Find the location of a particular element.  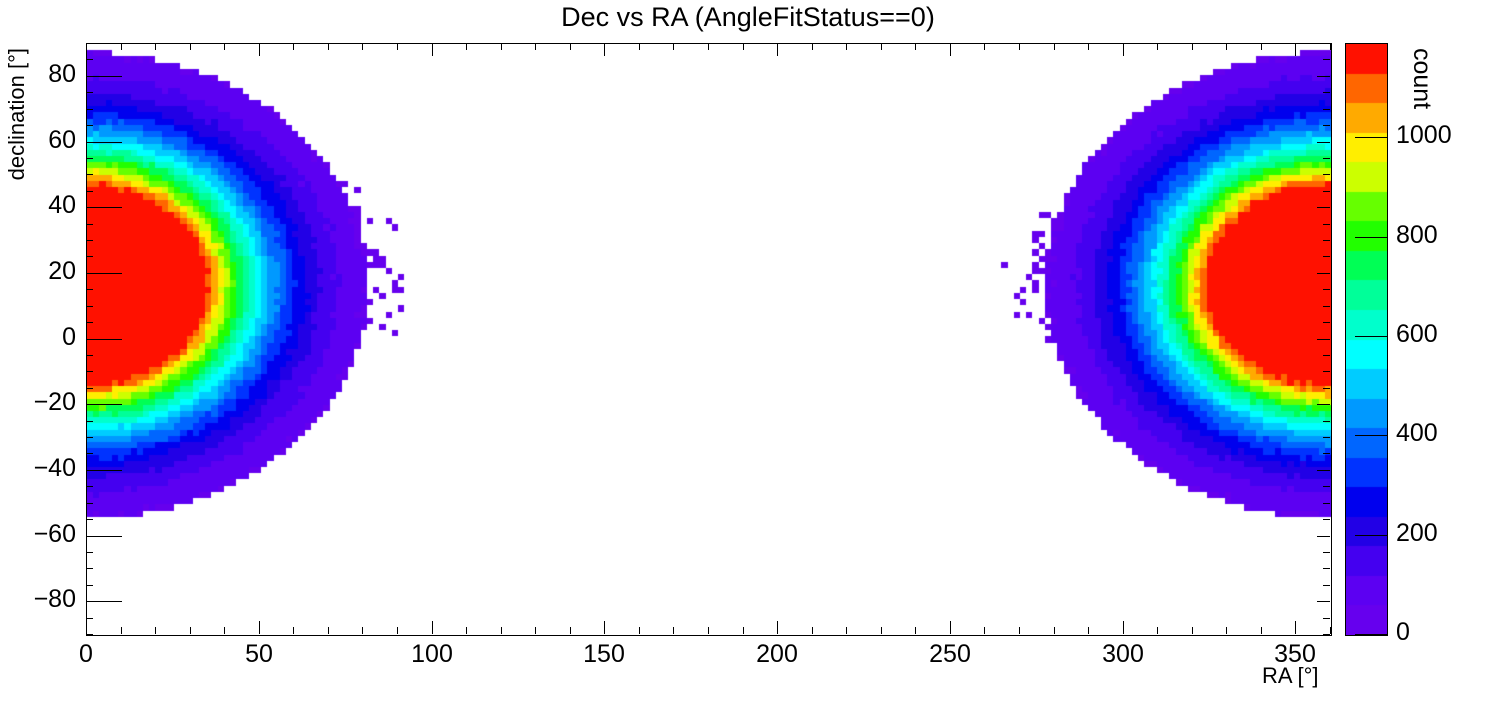

color-scale-bar is located at coordinates (1366, 339).